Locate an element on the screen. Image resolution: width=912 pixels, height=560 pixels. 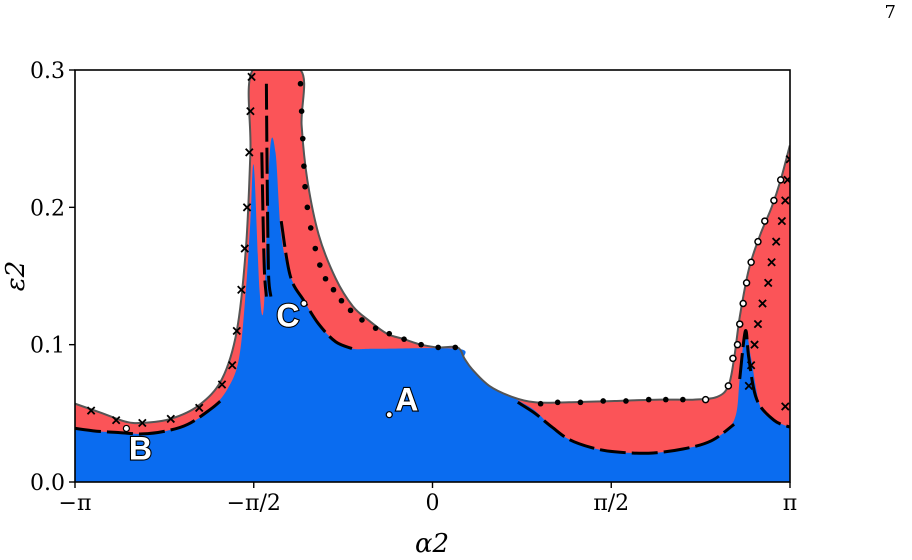
x-tick-label: π is located at coordinates (790, 503).